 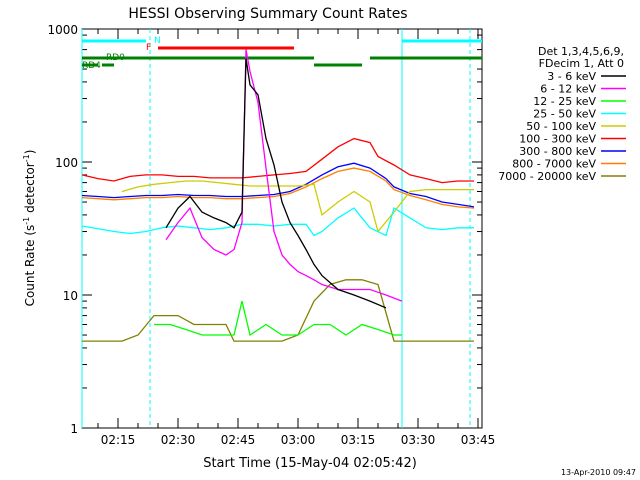 I want to click on legend-label: 100 - 300 keV, so click(x=557, y=139).